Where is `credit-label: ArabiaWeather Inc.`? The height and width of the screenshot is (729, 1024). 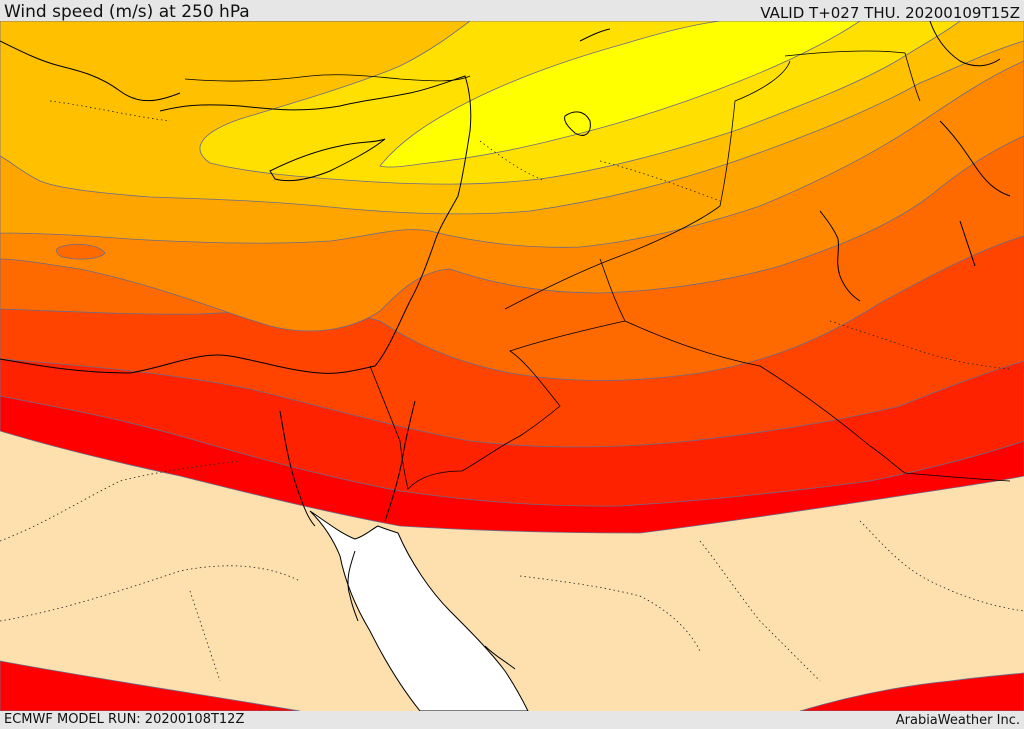 credit-label: ArabiaWeather Inc. is located at coordinates (957, 720).